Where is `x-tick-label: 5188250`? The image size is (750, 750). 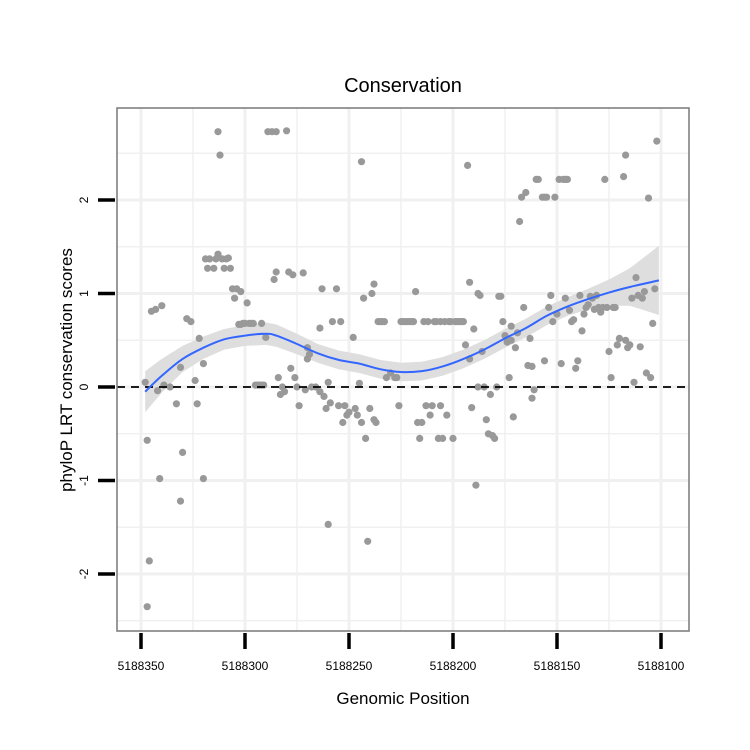 x-tick-label: 5188250 is located at coordinates (349, 666).